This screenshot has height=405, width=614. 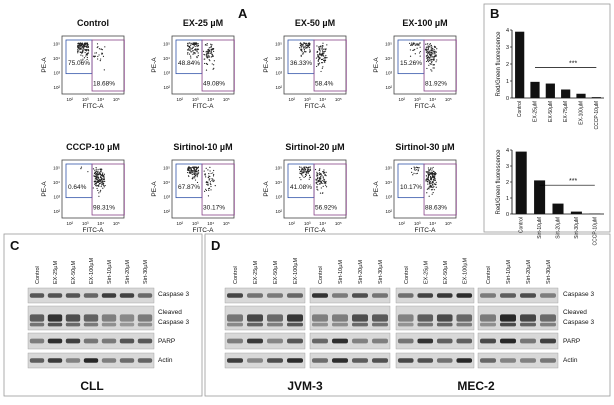 I want to click on gate-percent: 81.92%, so click(x=436, y=83).